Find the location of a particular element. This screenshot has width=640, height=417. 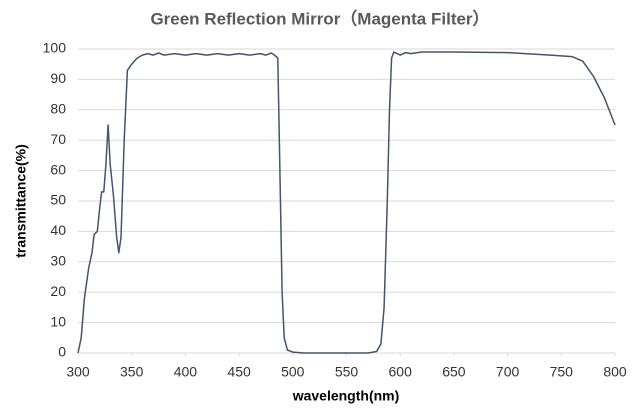

x-axis-label: wavelength(nm) is located at coordinates (346, 396).